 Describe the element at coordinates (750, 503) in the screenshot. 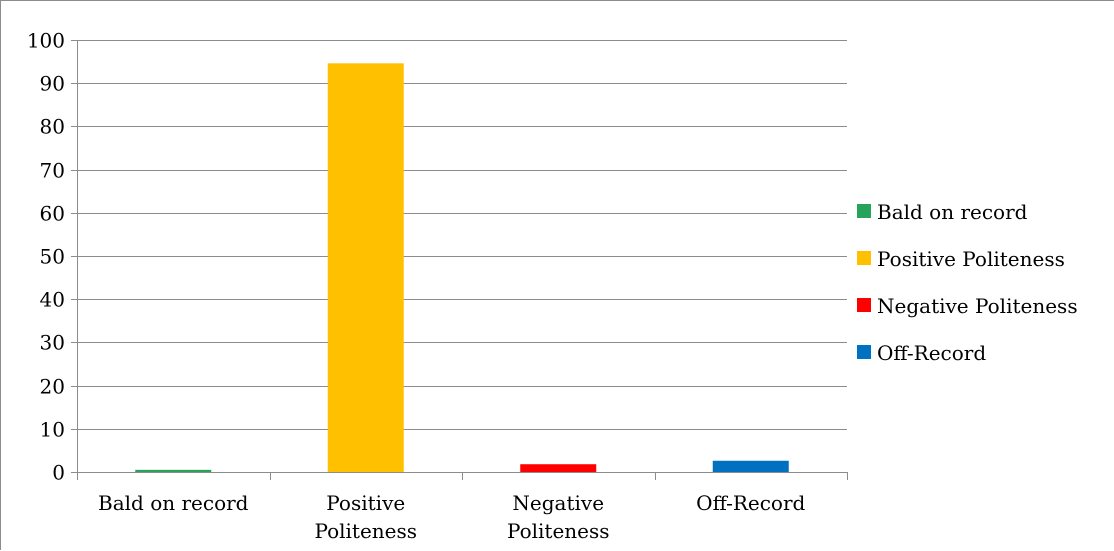

I see `x-category-label: Off-Record` at that location.